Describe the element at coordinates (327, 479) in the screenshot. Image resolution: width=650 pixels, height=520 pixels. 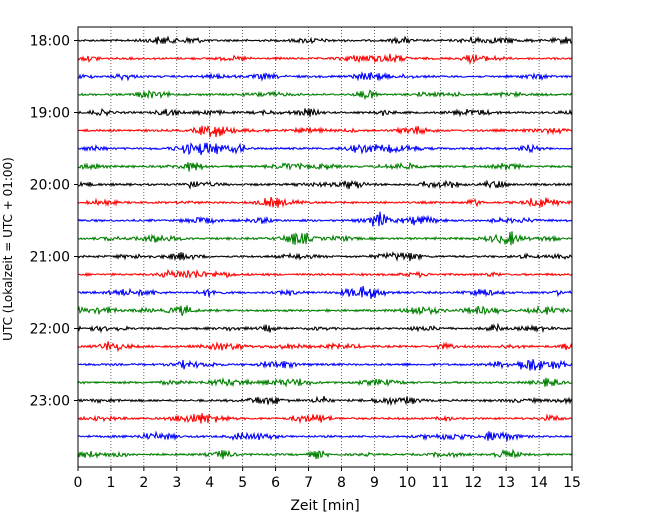
I see `x-axis: 0 1 2 3 4 5 6 7 8 9 10 11 12 13 14 15` at that location.